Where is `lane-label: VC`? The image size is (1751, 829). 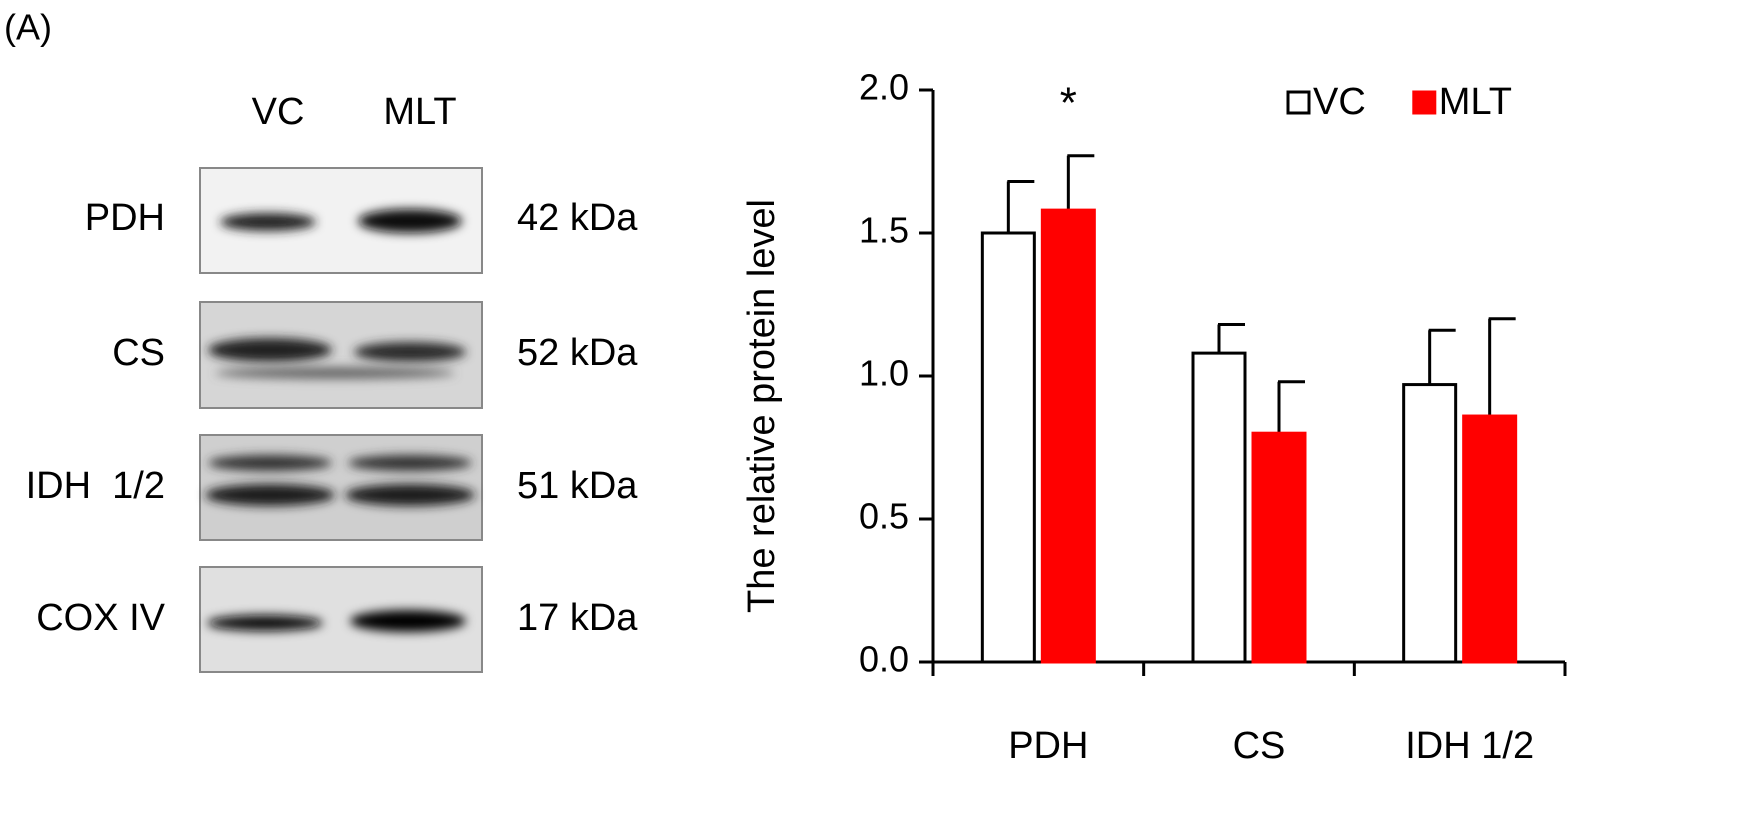
lane-label: VC is located at coordinates (278, 112).